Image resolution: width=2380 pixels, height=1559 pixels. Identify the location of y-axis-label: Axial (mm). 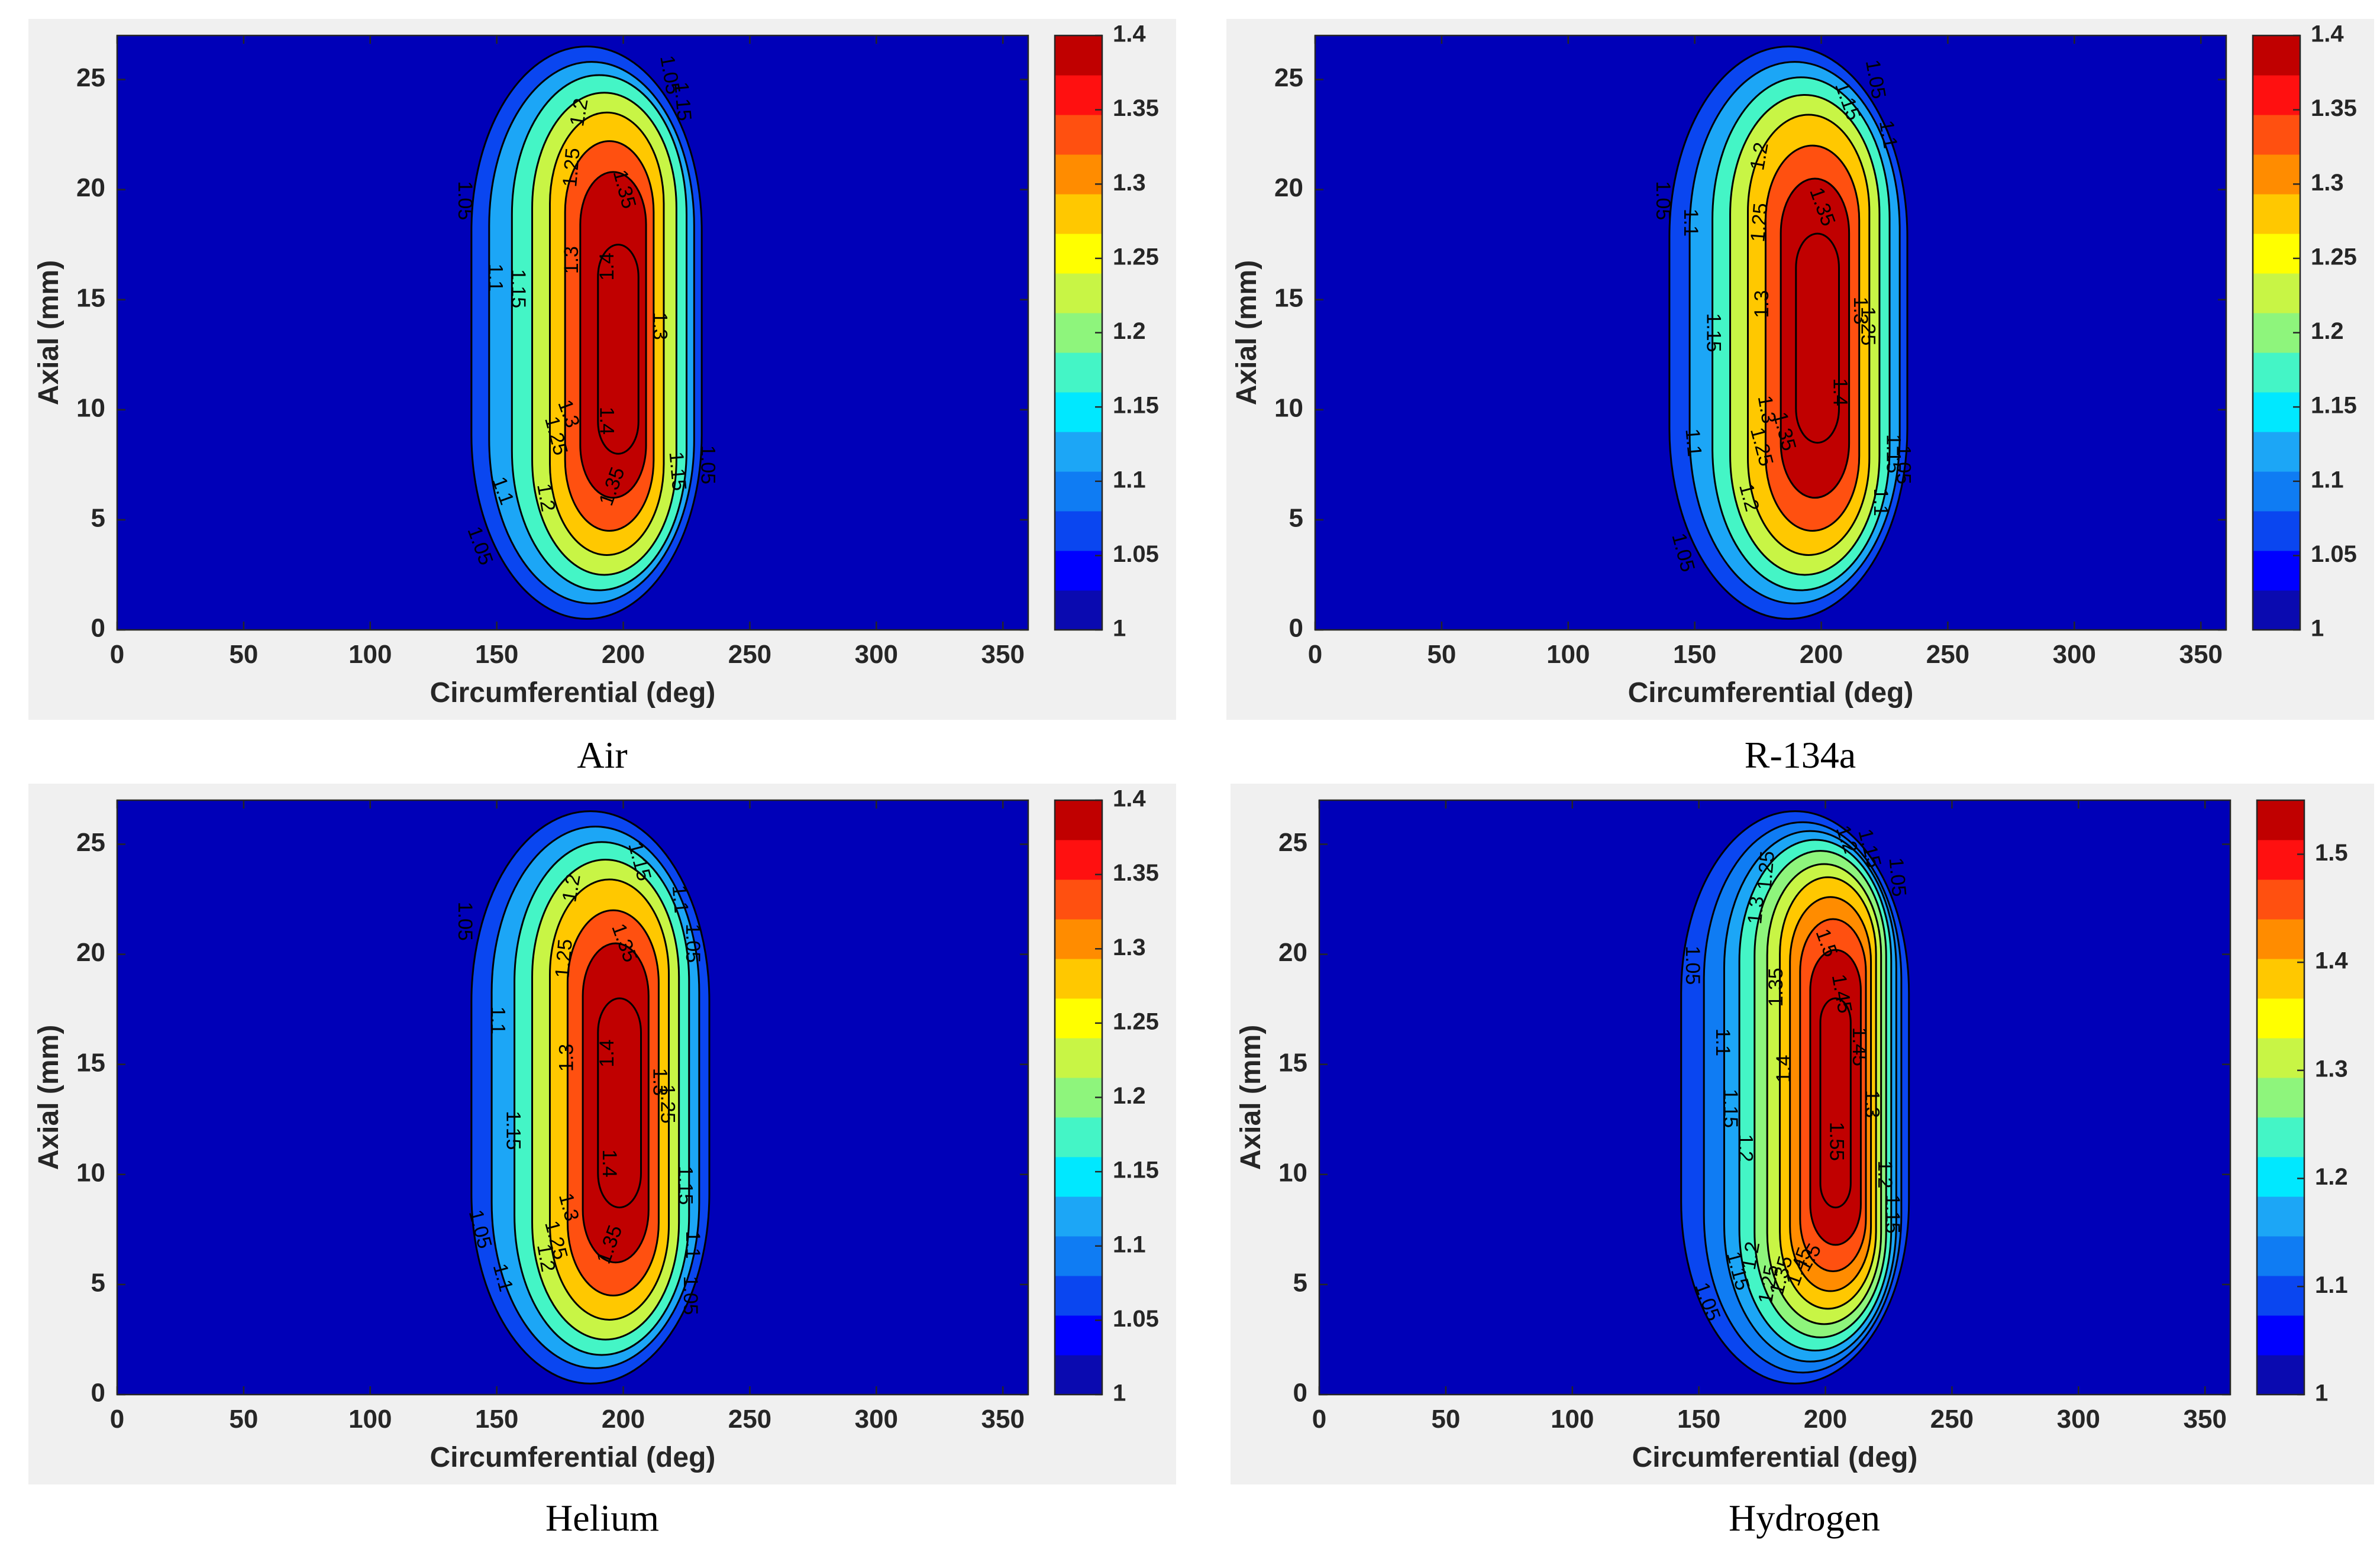
(48, 332).